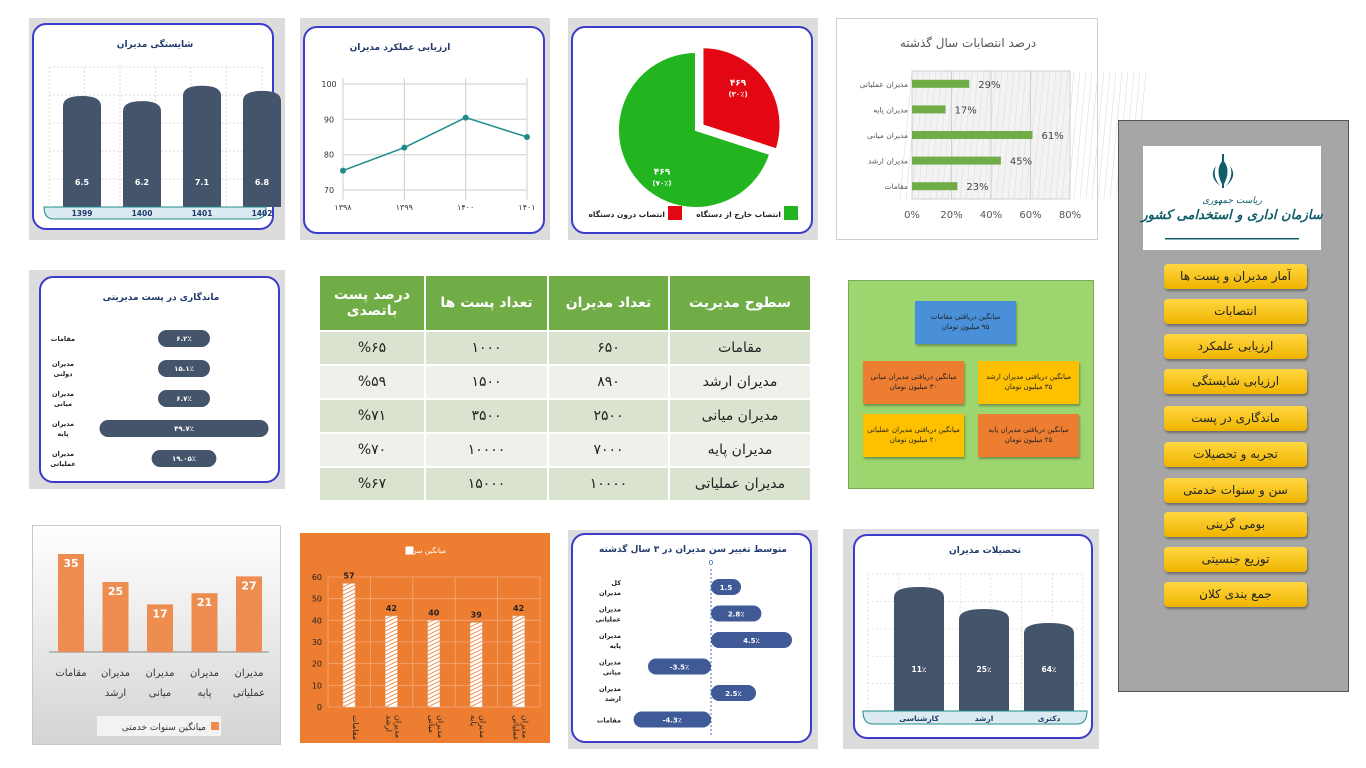  I want to click on nav-button: جمع بندی کلان, so click(1235, 594).